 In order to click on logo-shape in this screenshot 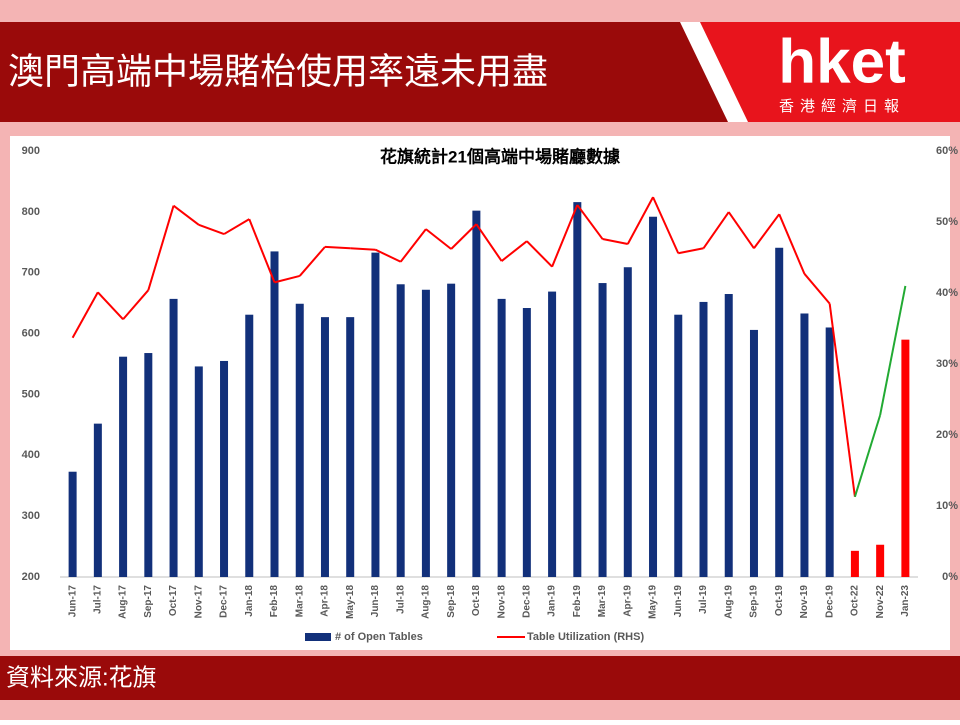, I will do `click(830, 72)`.